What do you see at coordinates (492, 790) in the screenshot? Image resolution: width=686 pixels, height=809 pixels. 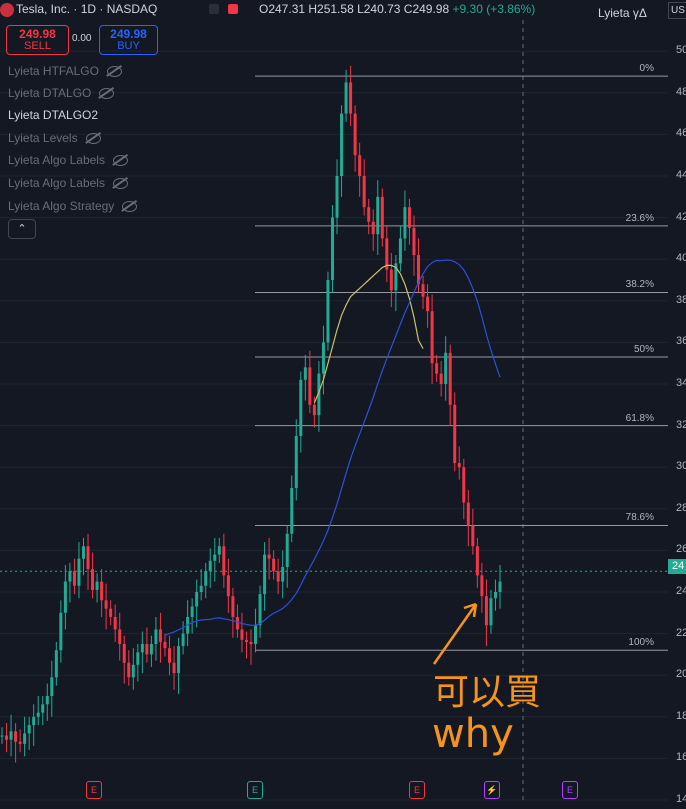 I see `event-marker-split: ⚡` at bounding box center [492, 790].